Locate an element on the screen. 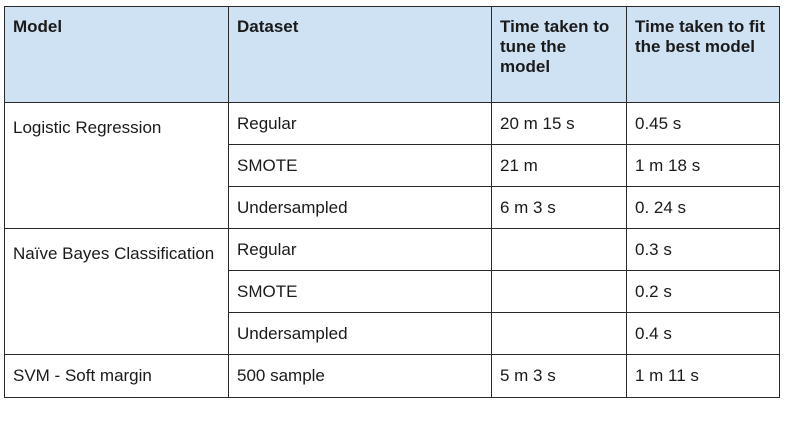  fit-time-cell: 1 m 11 s is located at coordinates (703, 376).